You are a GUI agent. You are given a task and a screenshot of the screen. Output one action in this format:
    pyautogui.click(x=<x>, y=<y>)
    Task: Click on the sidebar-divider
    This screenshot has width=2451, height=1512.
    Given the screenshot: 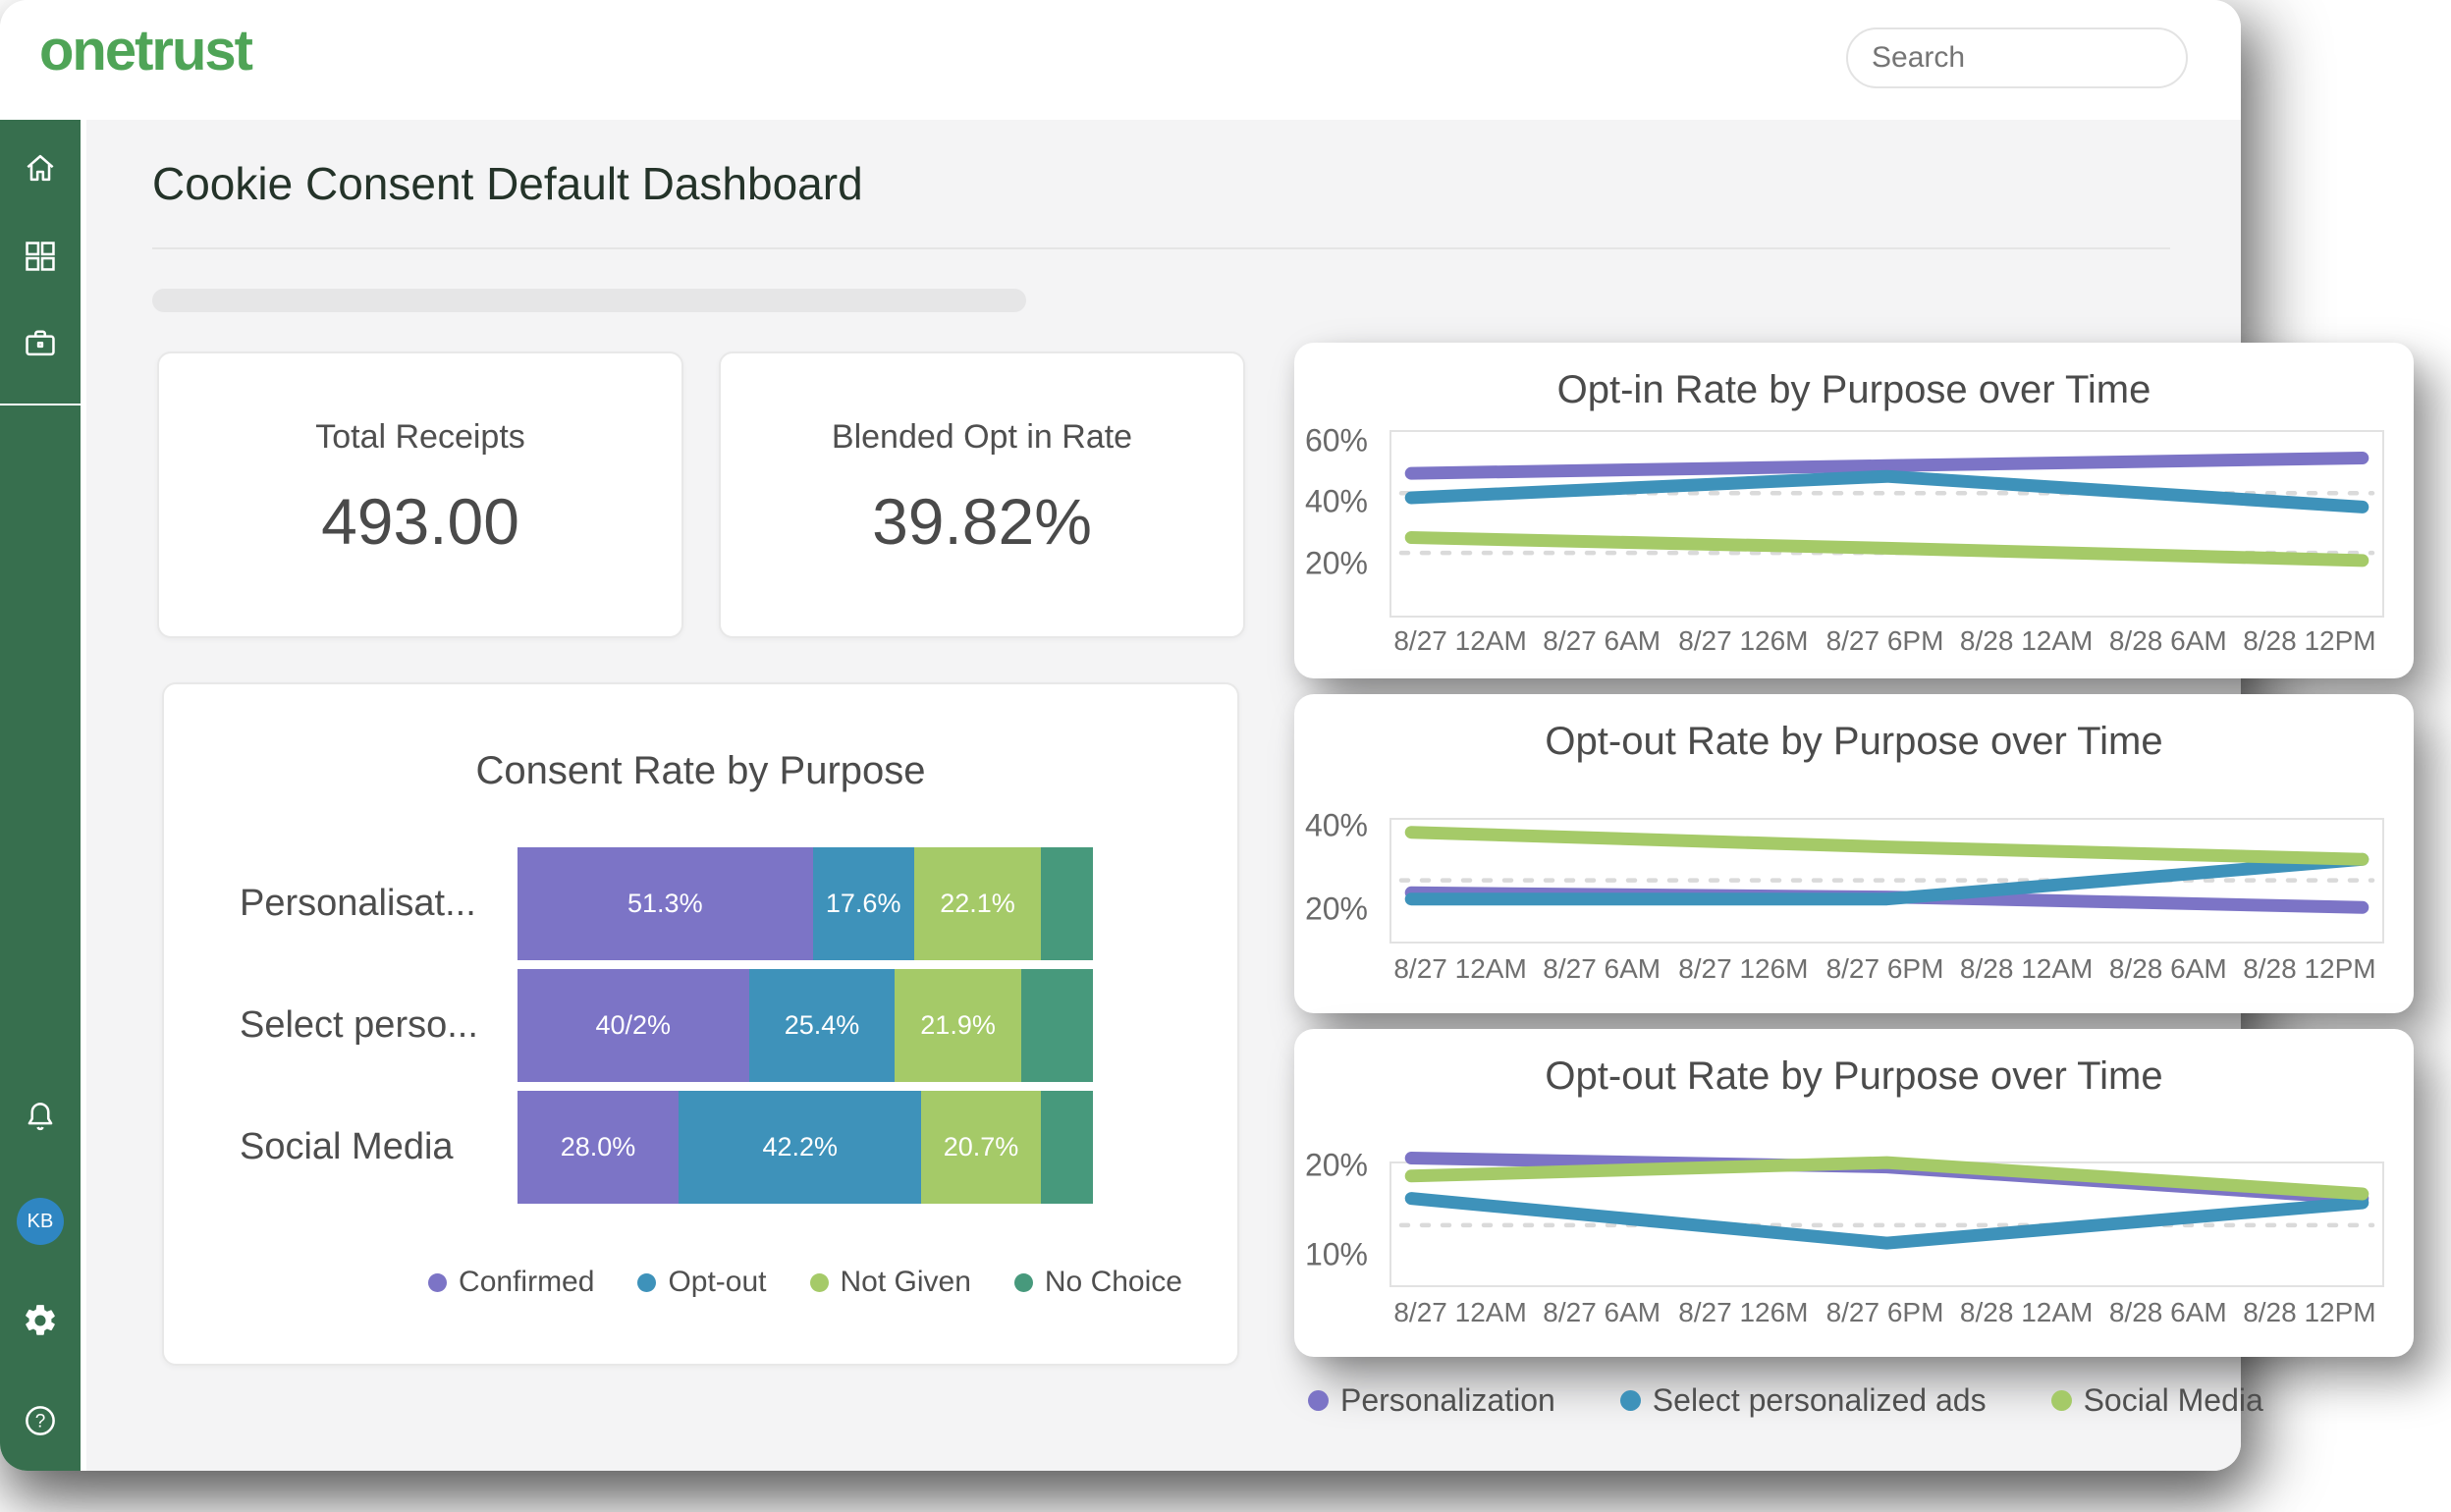 What is the action you would take?
    pyautogui.click(x=40, y=404)
    